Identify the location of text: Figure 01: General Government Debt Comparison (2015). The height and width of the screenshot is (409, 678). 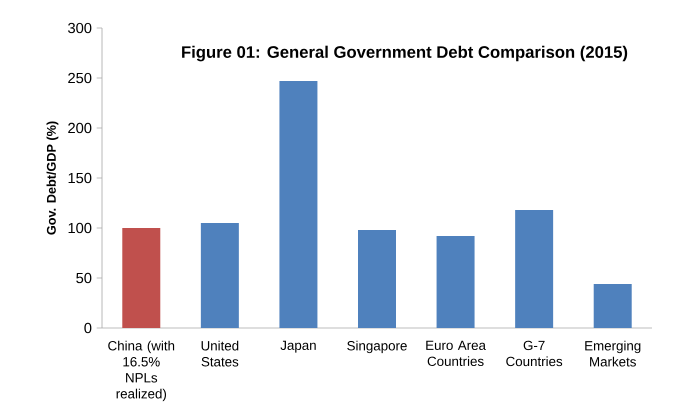
(405, 54).